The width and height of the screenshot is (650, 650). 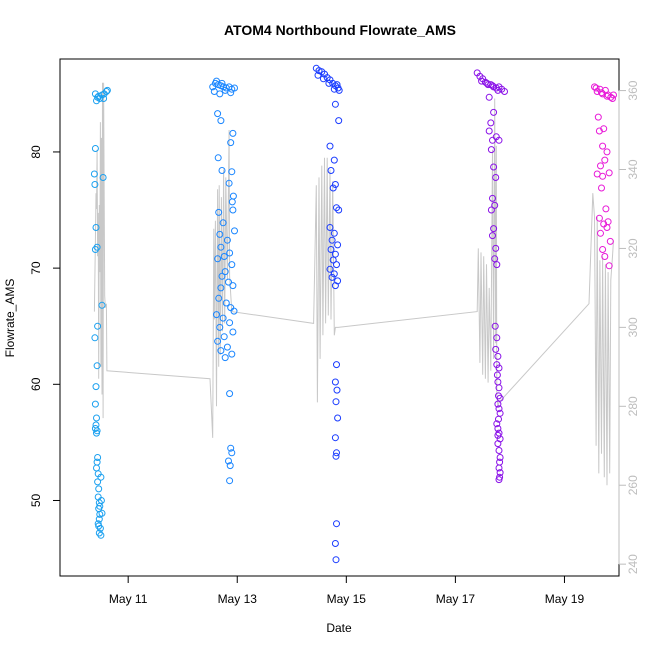 I want to click on y2-tick-label: 340, so click(x=633, y=169).